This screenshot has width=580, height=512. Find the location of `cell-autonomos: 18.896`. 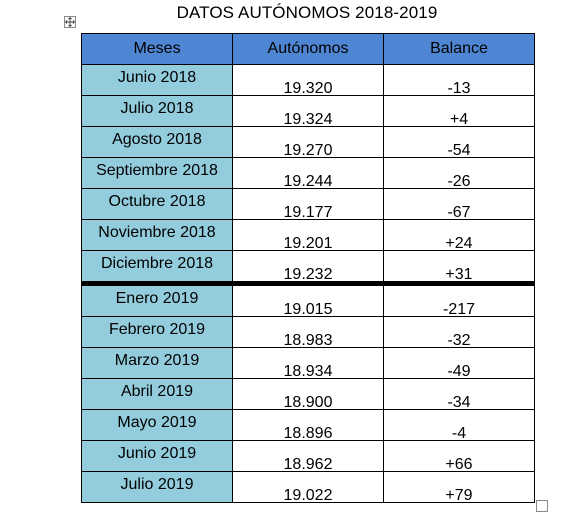

cell-autonomos: 18.896 is located at coordinates (308, 425).